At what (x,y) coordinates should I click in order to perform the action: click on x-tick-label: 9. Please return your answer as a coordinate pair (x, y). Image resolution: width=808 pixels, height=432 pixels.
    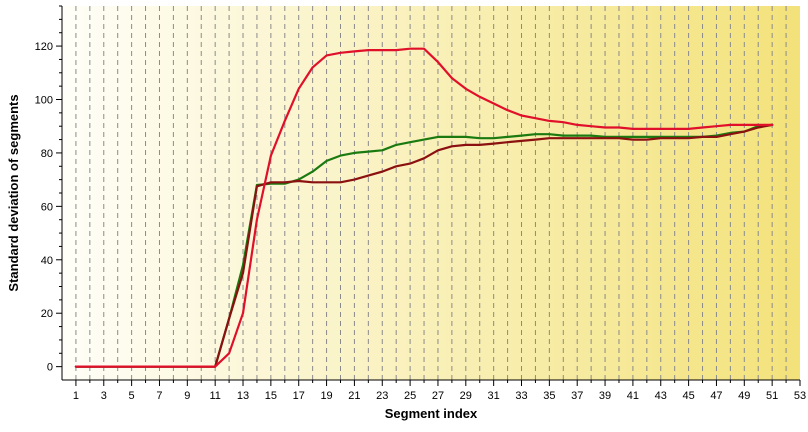
    Looking at the image, I should click on (187, 396).